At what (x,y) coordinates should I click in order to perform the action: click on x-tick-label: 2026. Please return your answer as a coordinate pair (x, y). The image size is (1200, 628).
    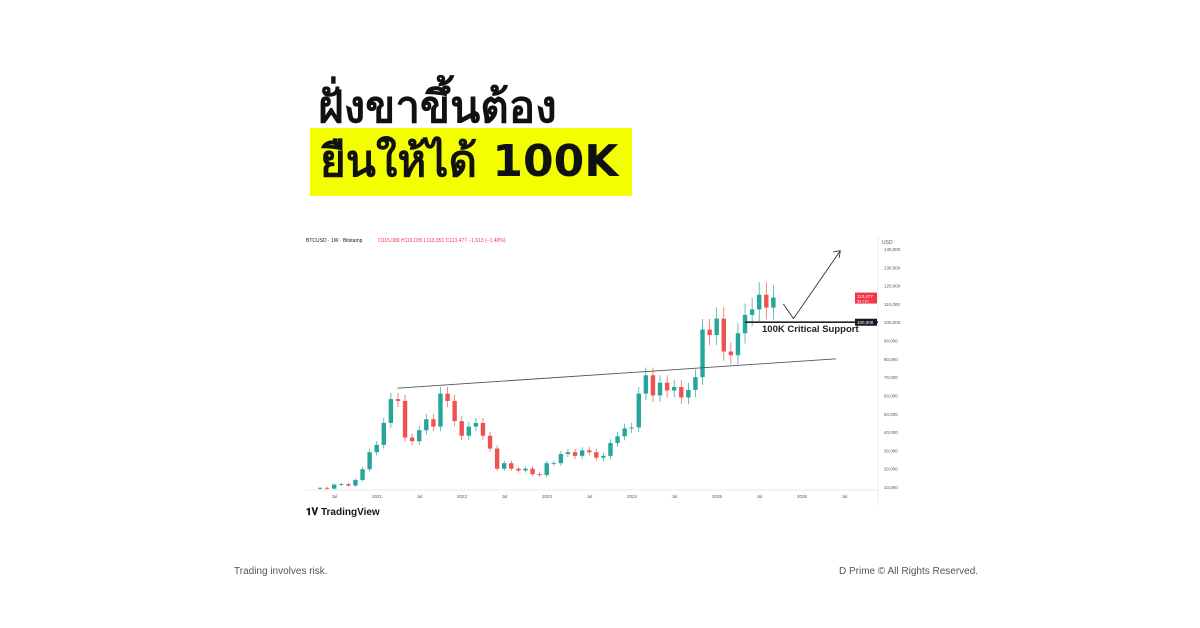
    Looking at the image, I should click on (802, 496).